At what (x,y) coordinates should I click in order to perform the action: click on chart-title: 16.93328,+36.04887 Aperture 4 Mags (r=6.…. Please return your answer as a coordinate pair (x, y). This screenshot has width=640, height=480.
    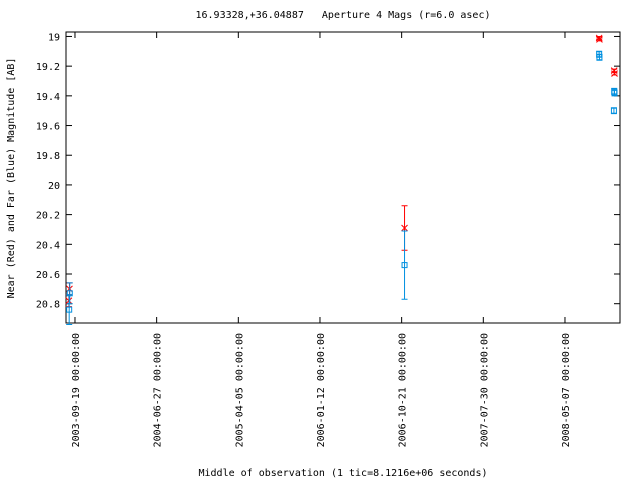
    Looking at the image, I should click on (342, 15).